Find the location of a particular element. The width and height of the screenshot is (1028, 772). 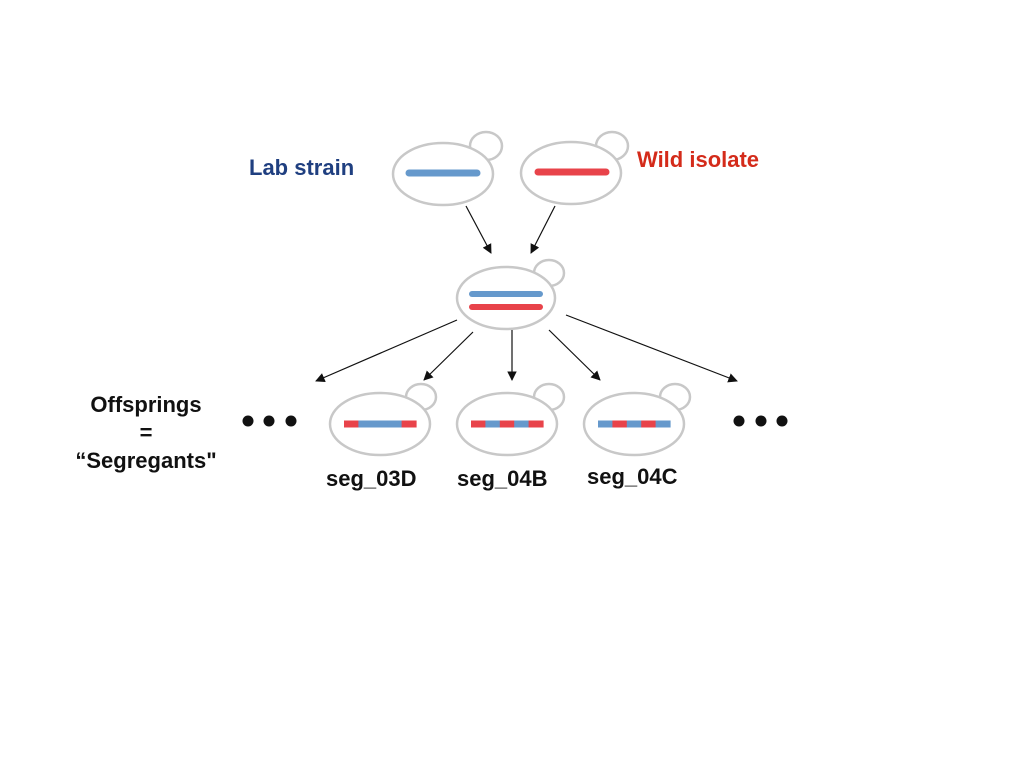

offspring-label-line-3: “Segregants" is located at coordinates (146, 460).